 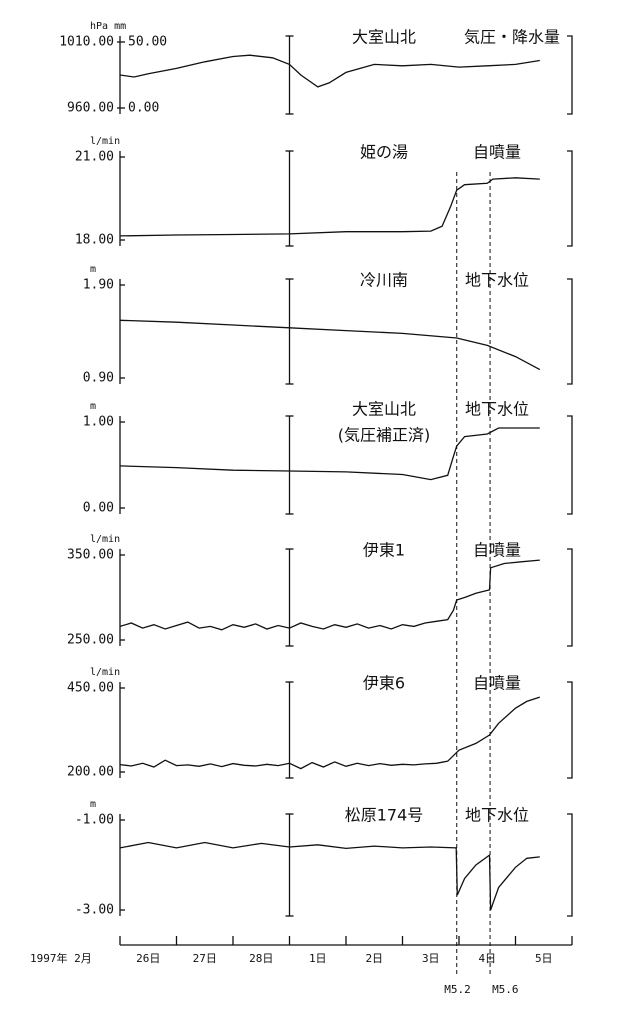 I want to click on y-tick-label: 1.90, so click(x=98, y=285).